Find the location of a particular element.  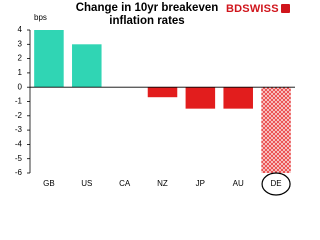

x-tick-label: NZ is located at coordinates (162, 183).